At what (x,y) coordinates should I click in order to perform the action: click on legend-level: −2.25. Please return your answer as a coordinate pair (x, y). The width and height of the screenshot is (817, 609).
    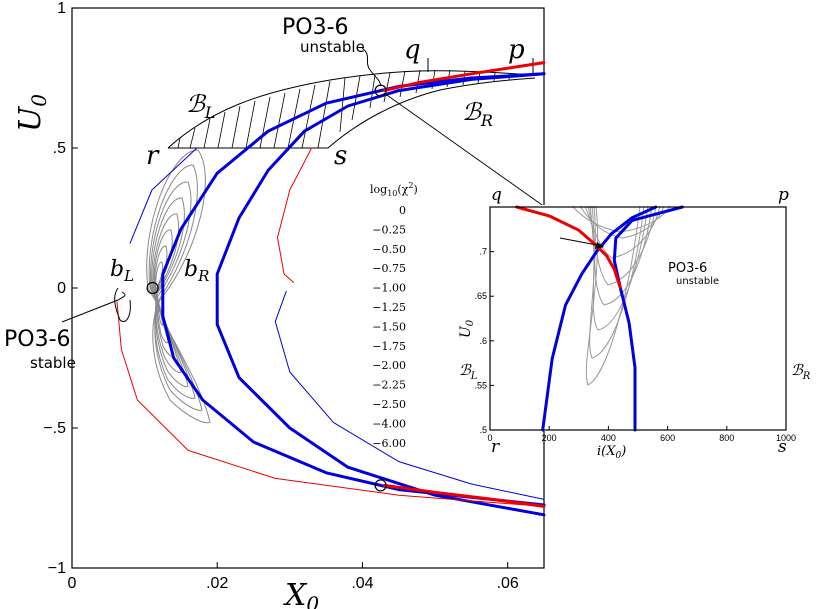
    Looking at the image, I should click on (389, 385).